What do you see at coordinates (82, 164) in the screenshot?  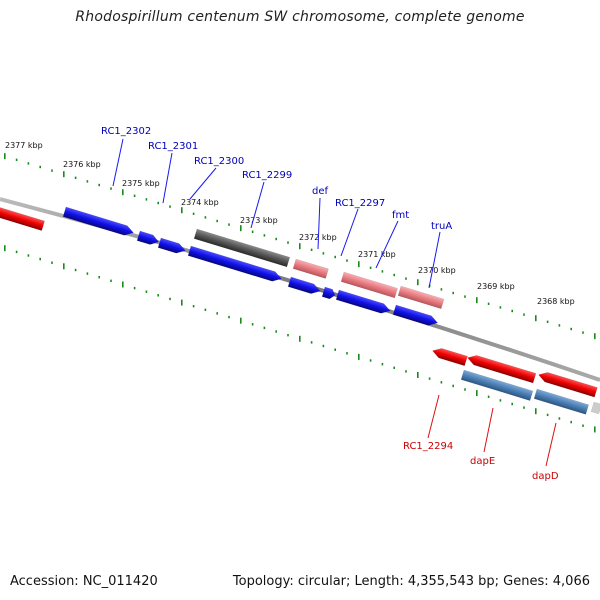 I see `tick-label: 2376 kbp` at bounding box center [82, 164].